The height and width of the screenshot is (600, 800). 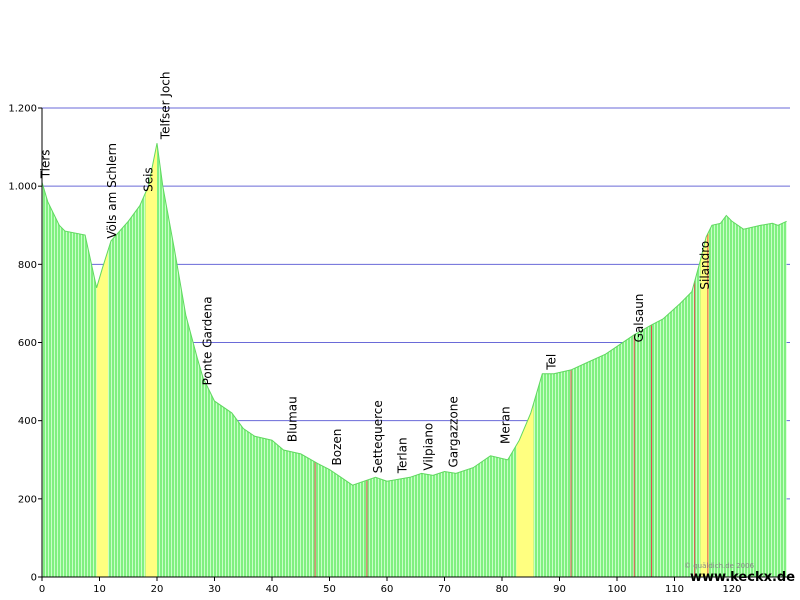 What do you see at coordinates (208, 340) in the screenshot?
I see `place-label: Ponte Gardena` at bounding box center [208, 340].